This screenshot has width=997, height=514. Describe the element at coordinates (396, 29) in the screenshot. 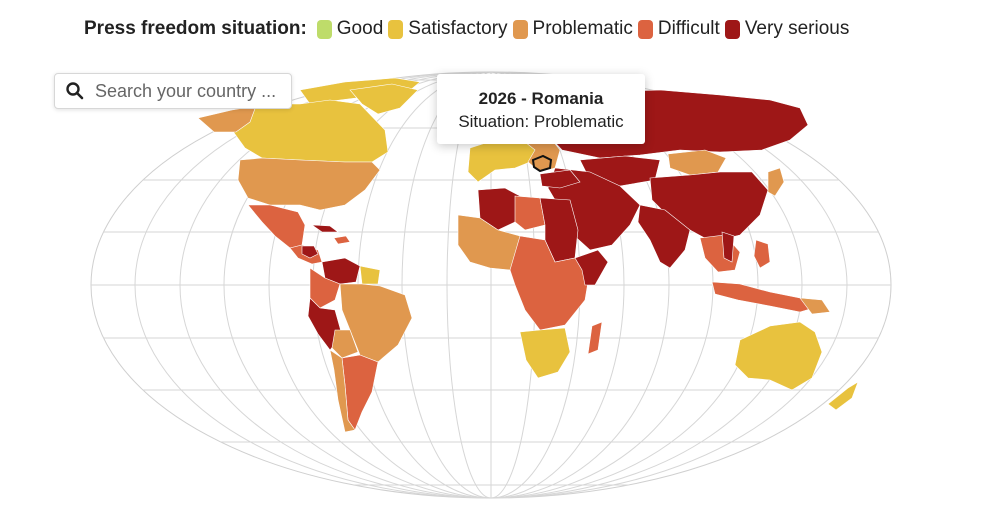

I see `legend-swatch-satisfactory` at that location.